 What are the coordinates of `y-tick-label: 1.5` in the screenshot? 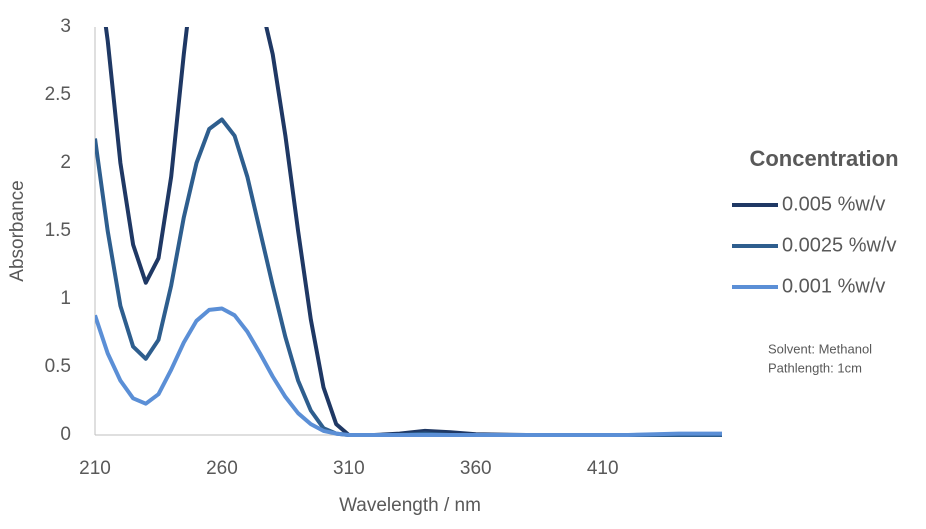 It's located at (58, 230).